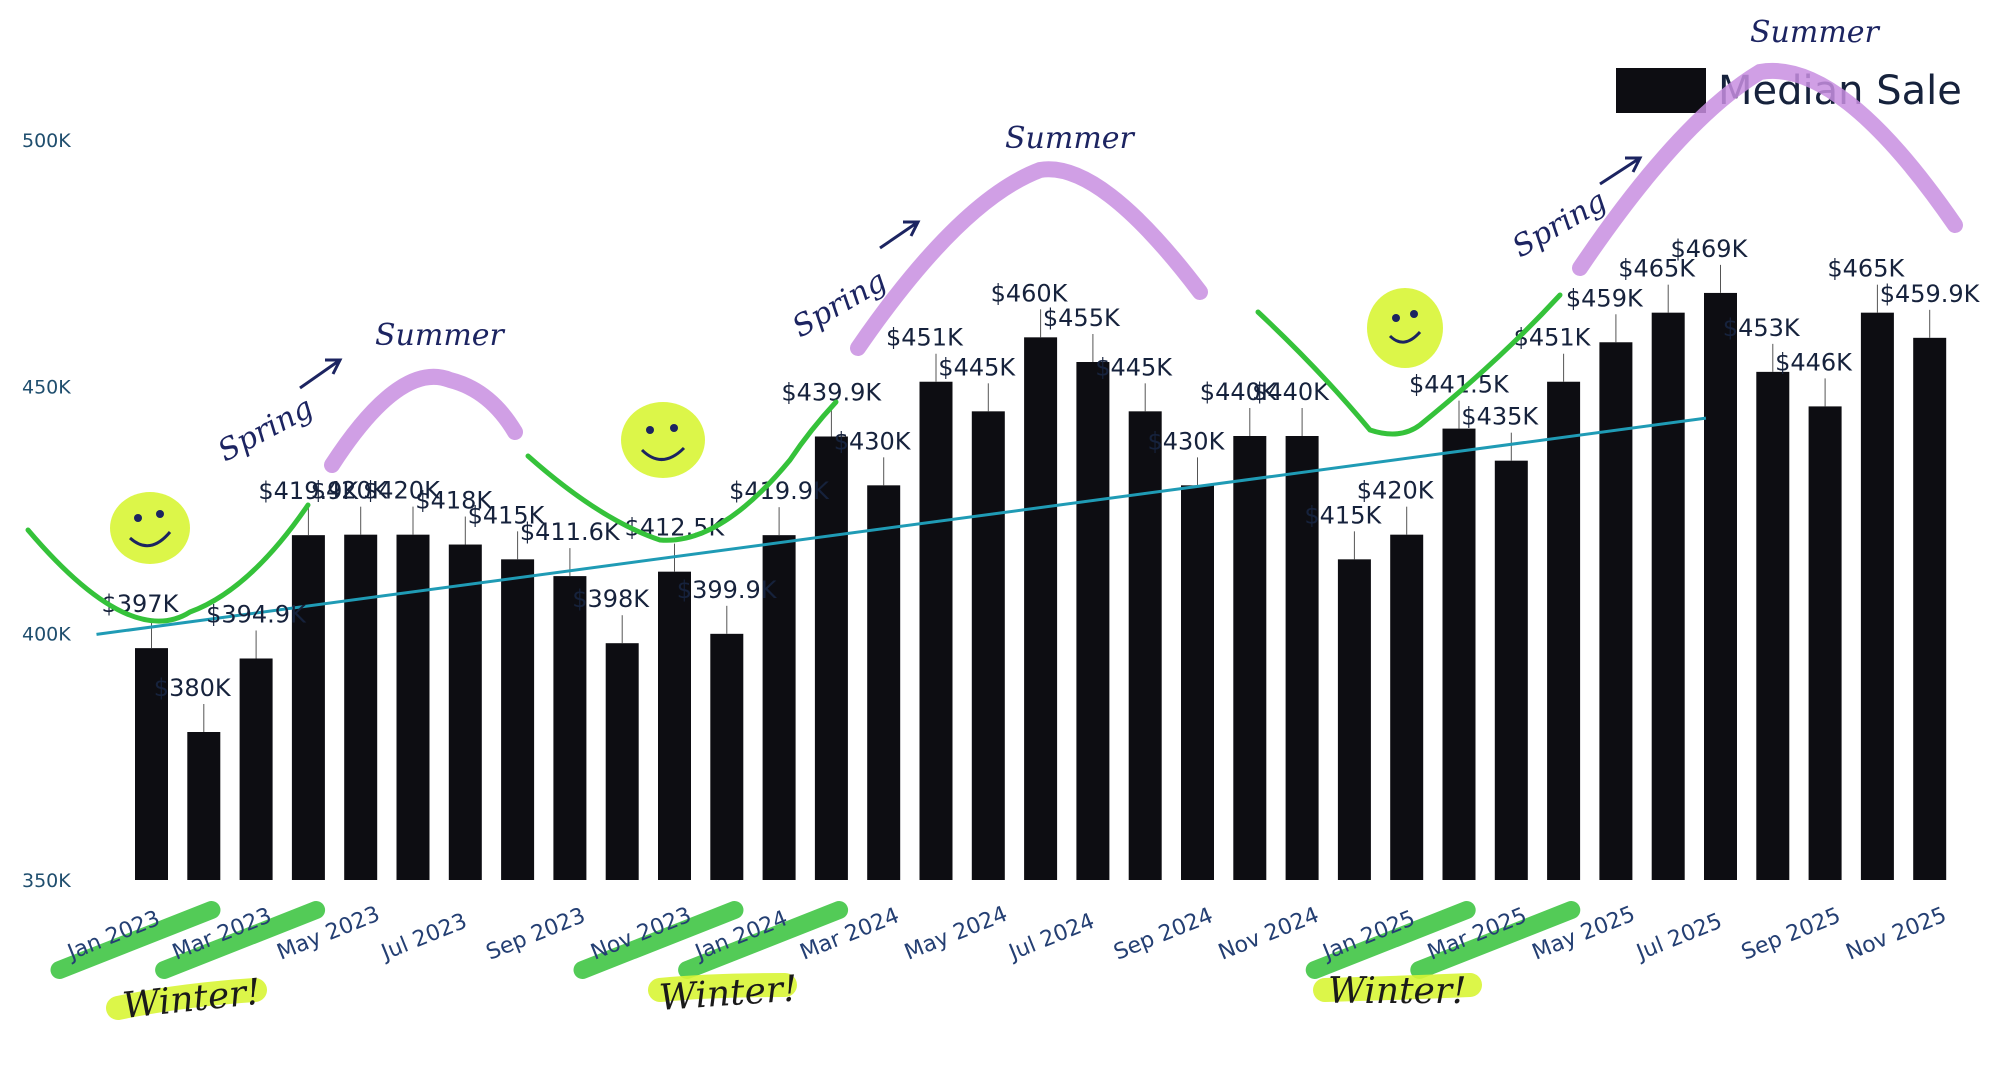 The width and height of the screenshot is (1999, 1071). I want to click on x-tick-label: Sep 2023, so click(536, 934).